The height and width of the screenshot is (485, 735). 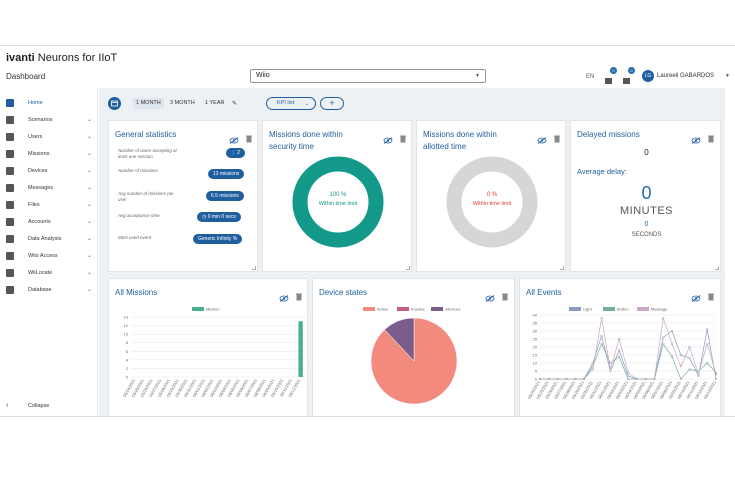 I want to click on sidebar-item-files: Files ⌄, so click(x=49, y=205).